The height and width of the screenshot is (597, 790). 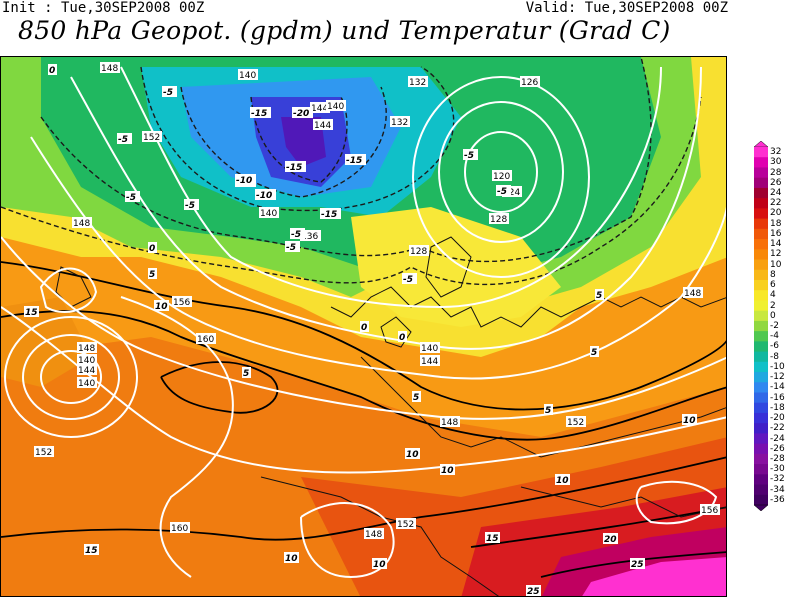 I want to click on colorbar-tick-label: -26, so click(x=777, y=448).